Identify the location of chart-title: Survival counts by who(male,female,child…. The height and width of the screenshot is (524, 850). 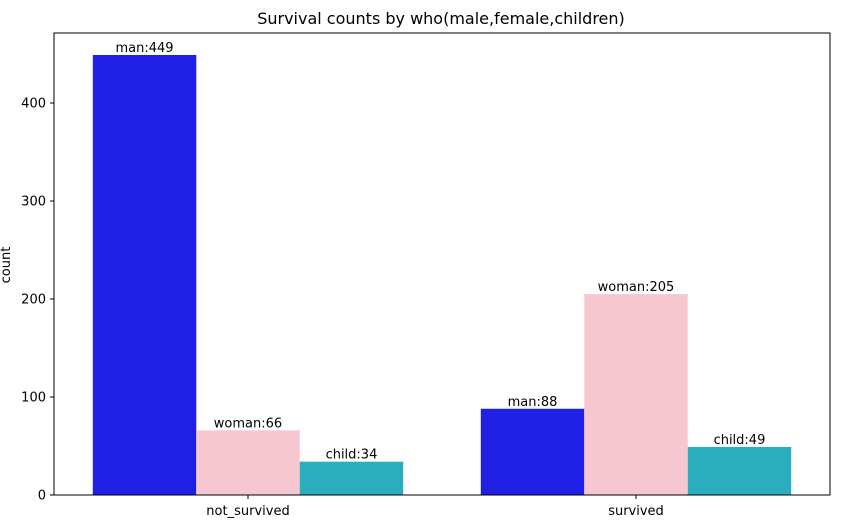
(441, 18).